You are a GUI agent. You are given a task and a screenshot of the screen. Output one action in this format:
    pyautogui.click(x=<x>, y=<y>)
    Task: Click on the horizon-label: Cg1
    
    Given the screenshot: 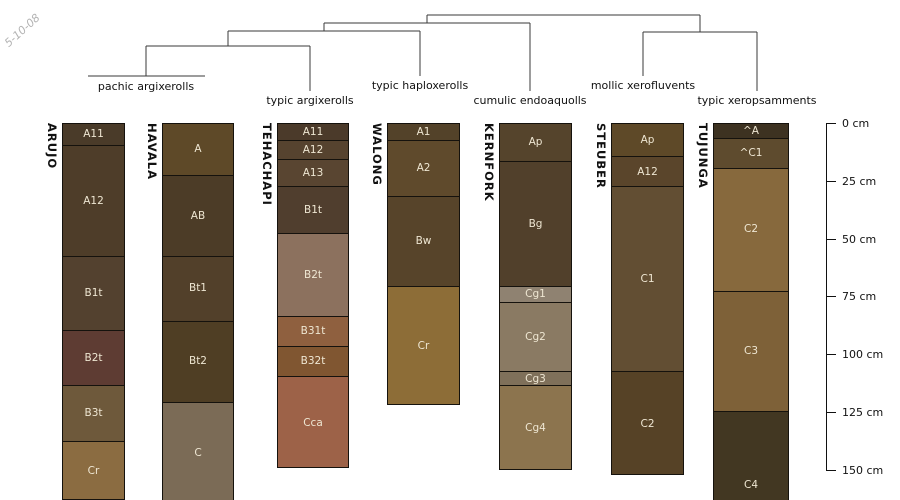 What is the action you would take?
    pyautogui.click(x=535, y=294)
    